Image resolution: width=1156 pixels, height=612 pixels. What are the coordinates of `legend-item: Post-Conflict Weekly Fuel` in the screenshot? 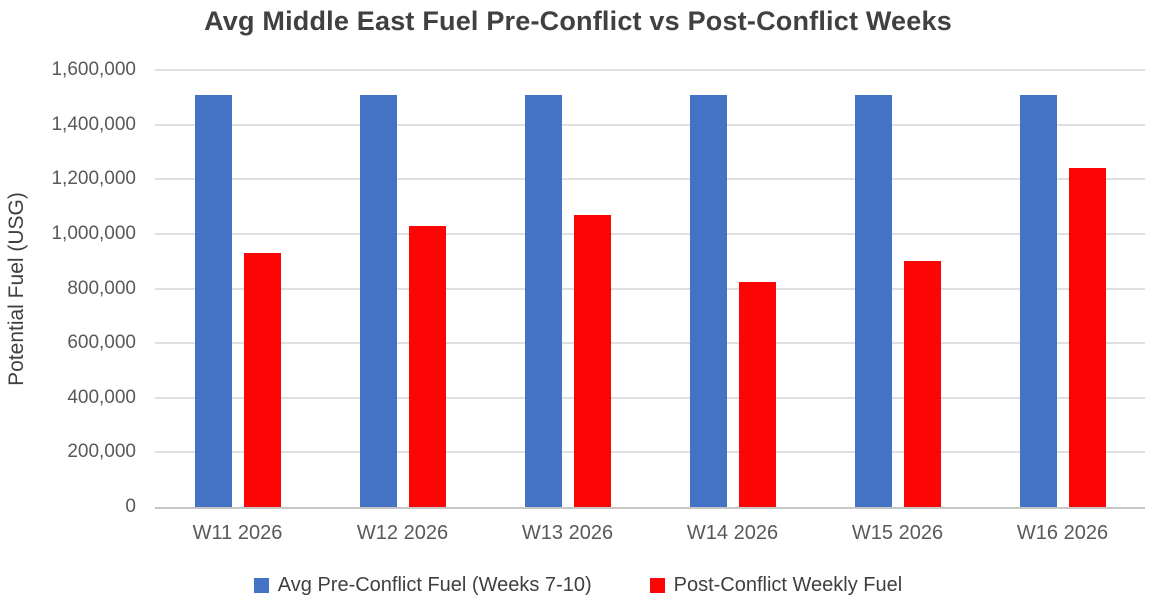 It's located at (776, 585).